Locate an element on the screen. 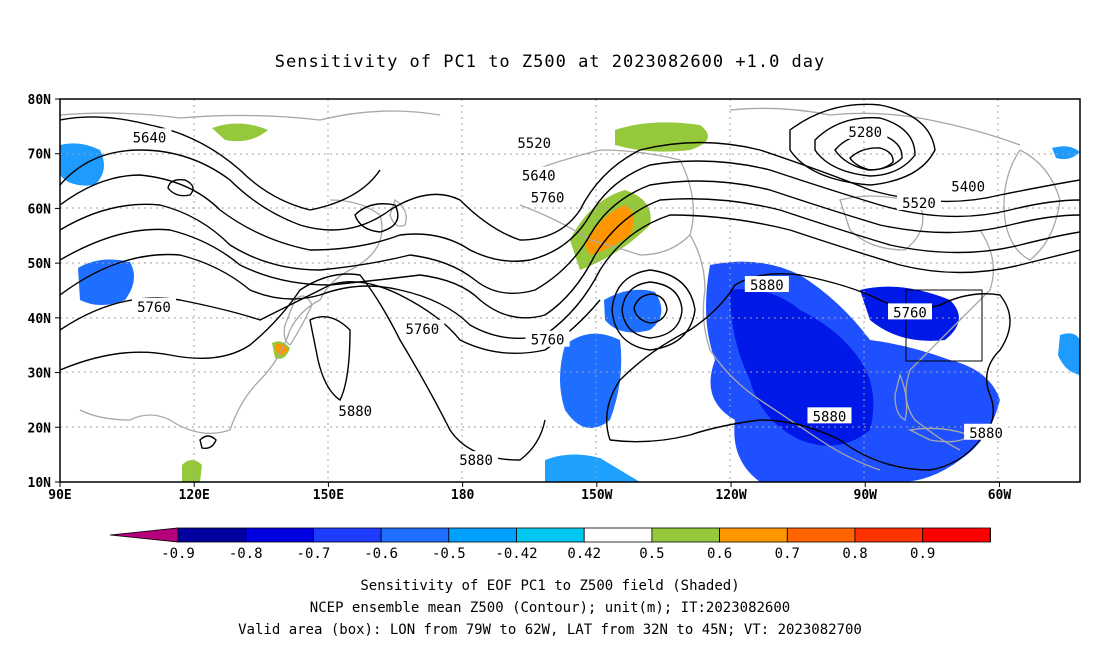 Image resolution: width=1100 pixels, height=650 pixels. coast-asia-north is located at coordinates (250, 115).